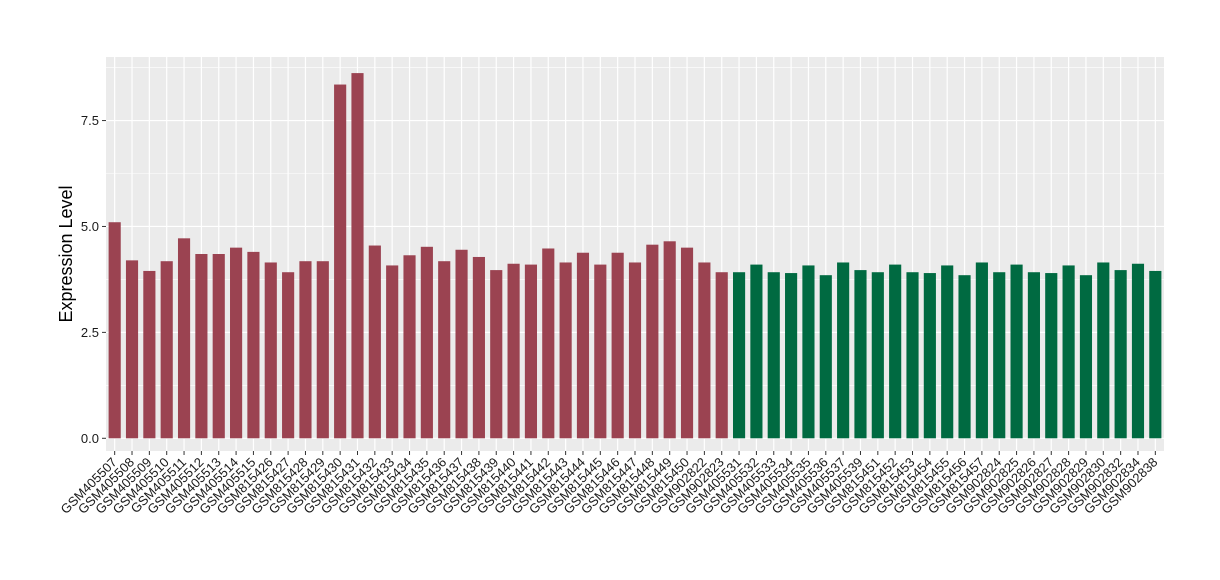  I want to click on y-tick-label: 2.5, so click(90, 332).